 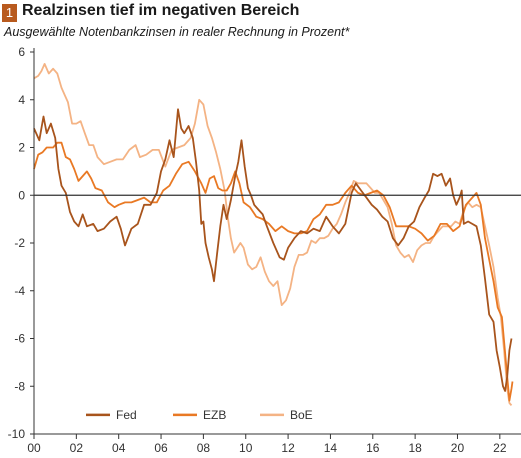 I want to click on y-tick-label: 6, so click(x=21, y=52).